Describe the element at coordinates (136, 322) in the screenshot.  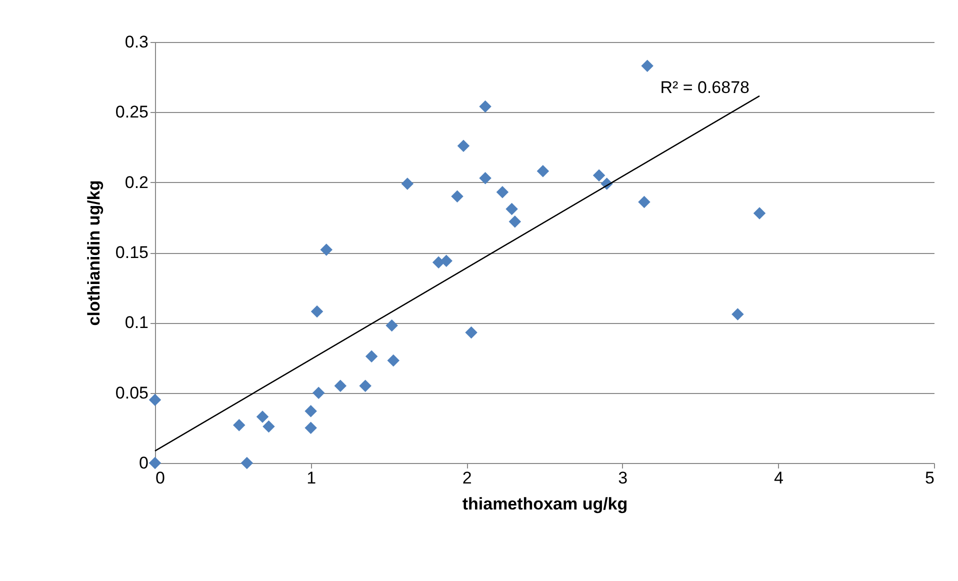
I see `y-tick-label: 0.1` at that location.